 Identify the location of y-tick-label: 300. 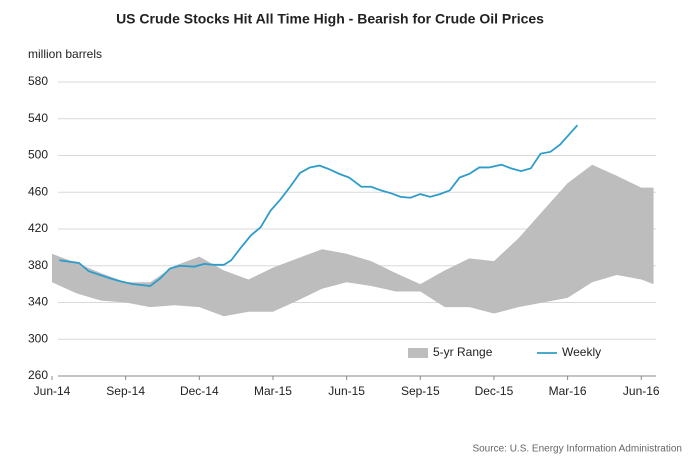
(38, 338).